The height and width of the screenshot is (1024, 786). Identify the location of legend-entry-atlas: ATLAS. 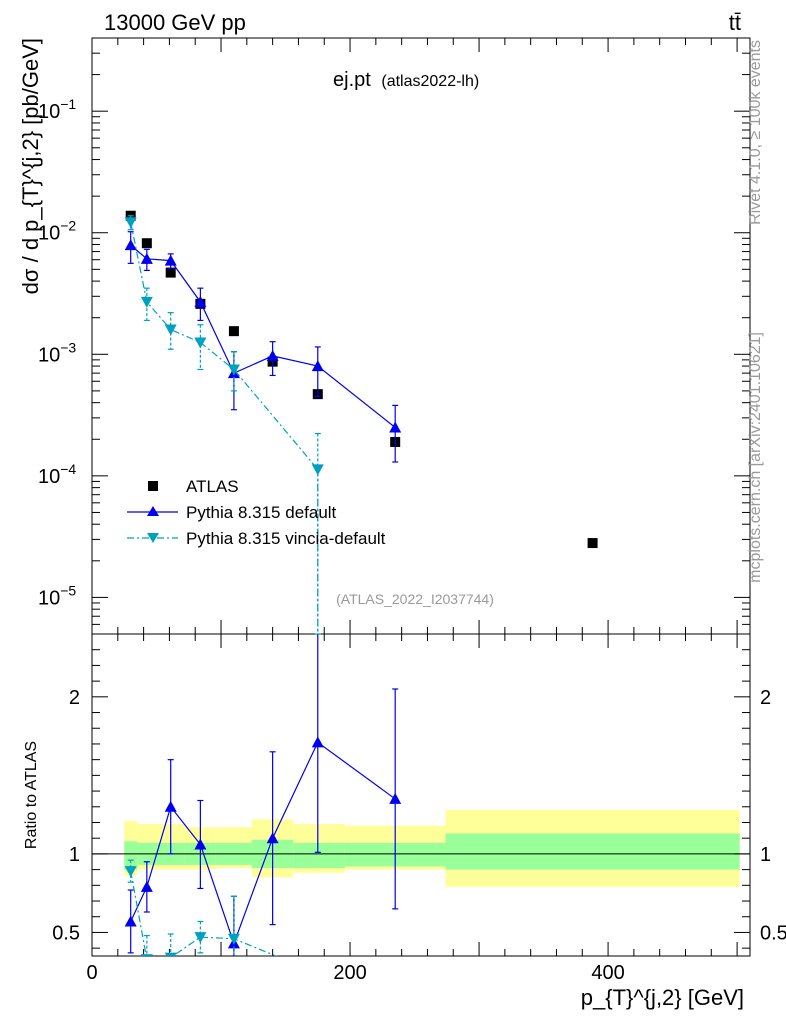
(193, 486).